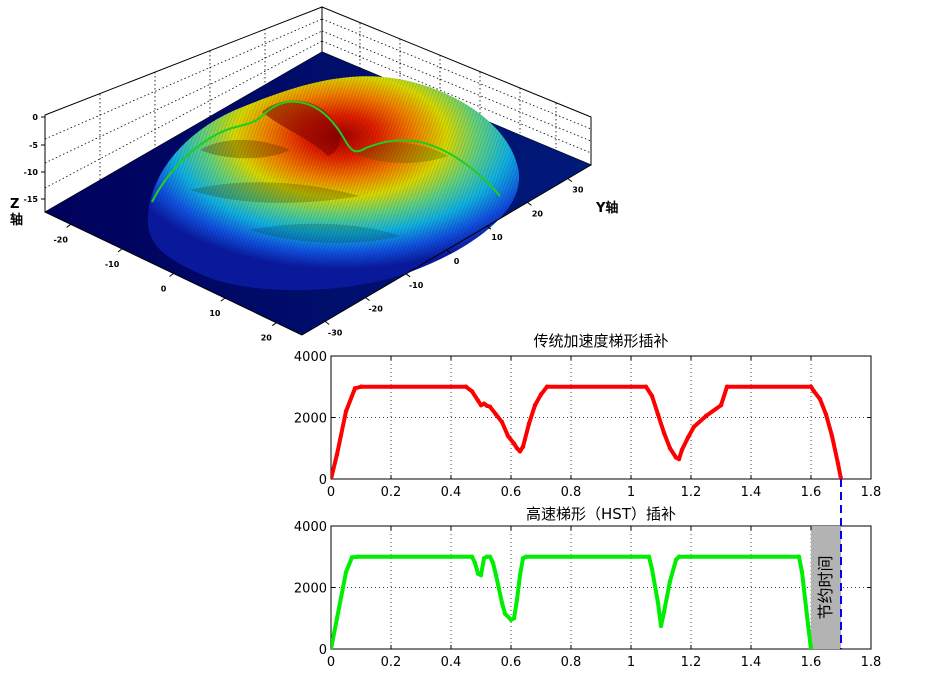 The height and width of the screenshot is (689, 940). Describe the element at coordinates (215, 313) in the screenshot. I see `x-tick-label: 10` at that location.